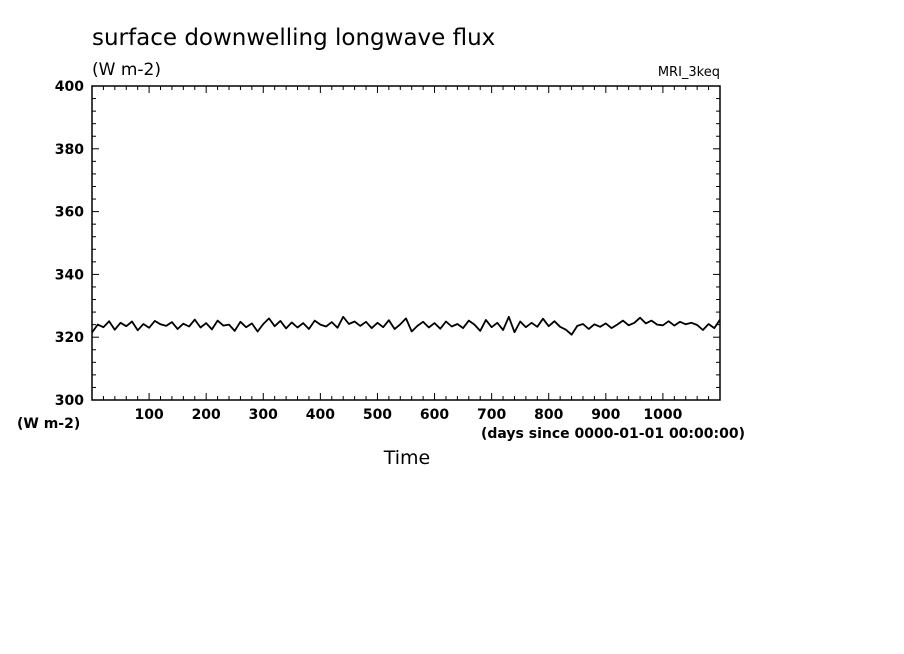 Image resolution: width=904 pixels, height=654 pixels. Describe the element at coordinates (406, 325) in the screenshot. I see `series-line` at that location.